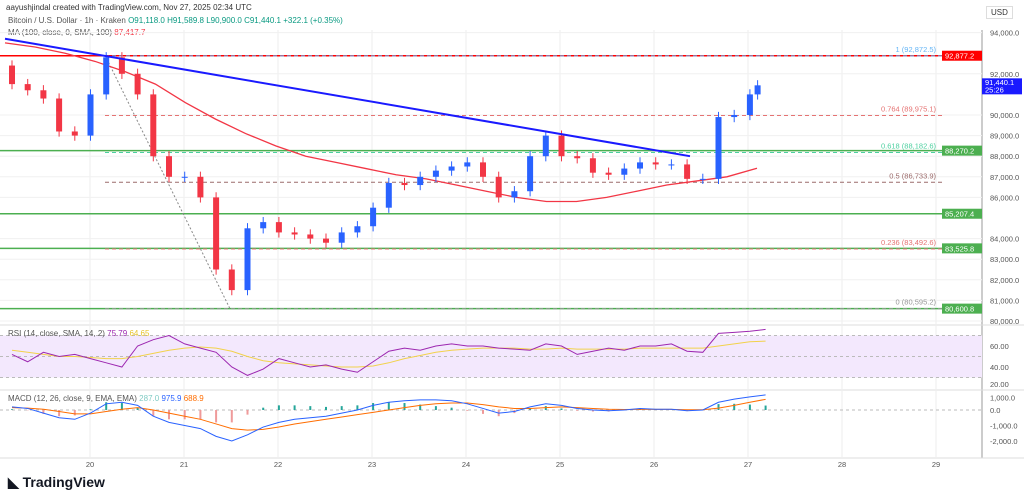  Describe the element at coordinates (388, 414) in the screenshot. I see `macd-signal-line` at that location.